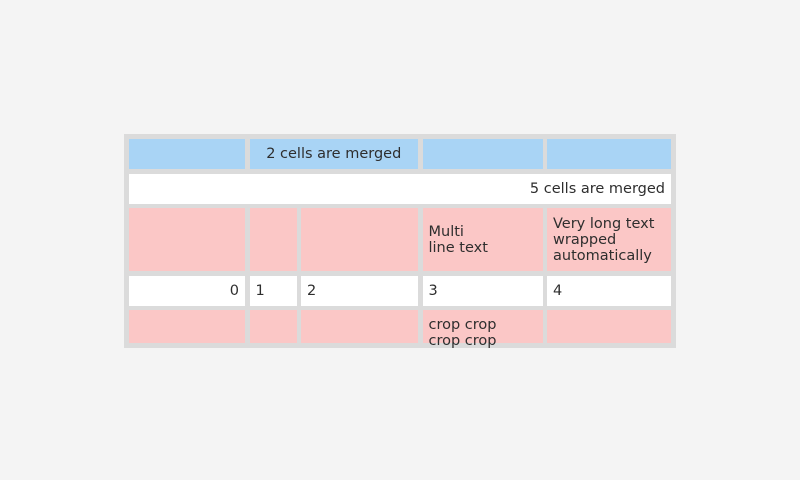  Describe the element at coordinates (273, 290) in the screenshot. I see `table-cell: 1` at that location.